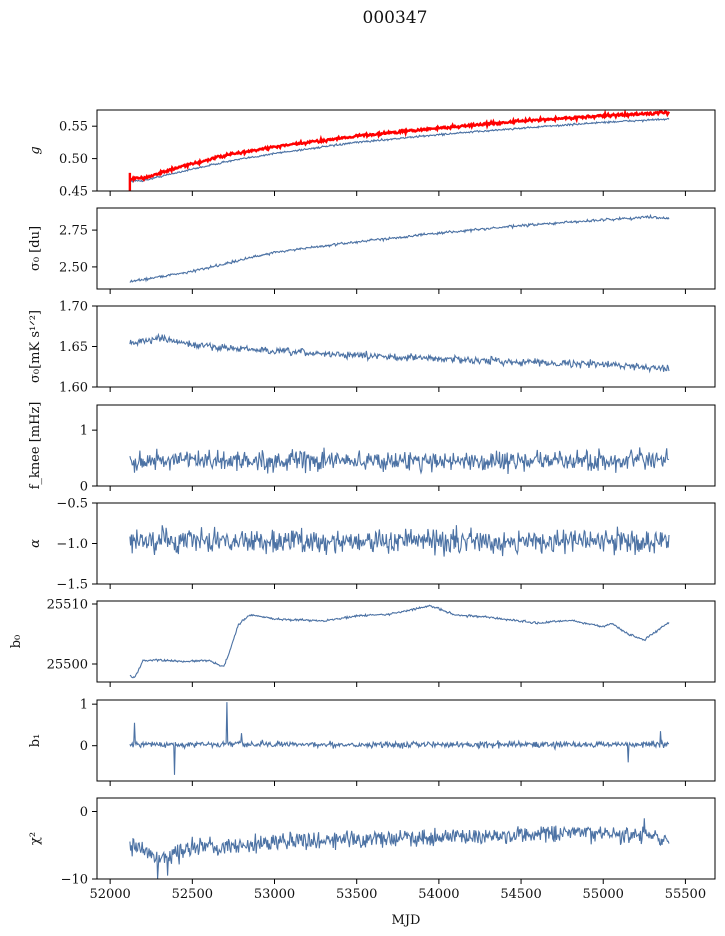  Describe the element at coordinates (74, 880) in the screenshot. I see `y-tick-label-7-0: −10` at that location.